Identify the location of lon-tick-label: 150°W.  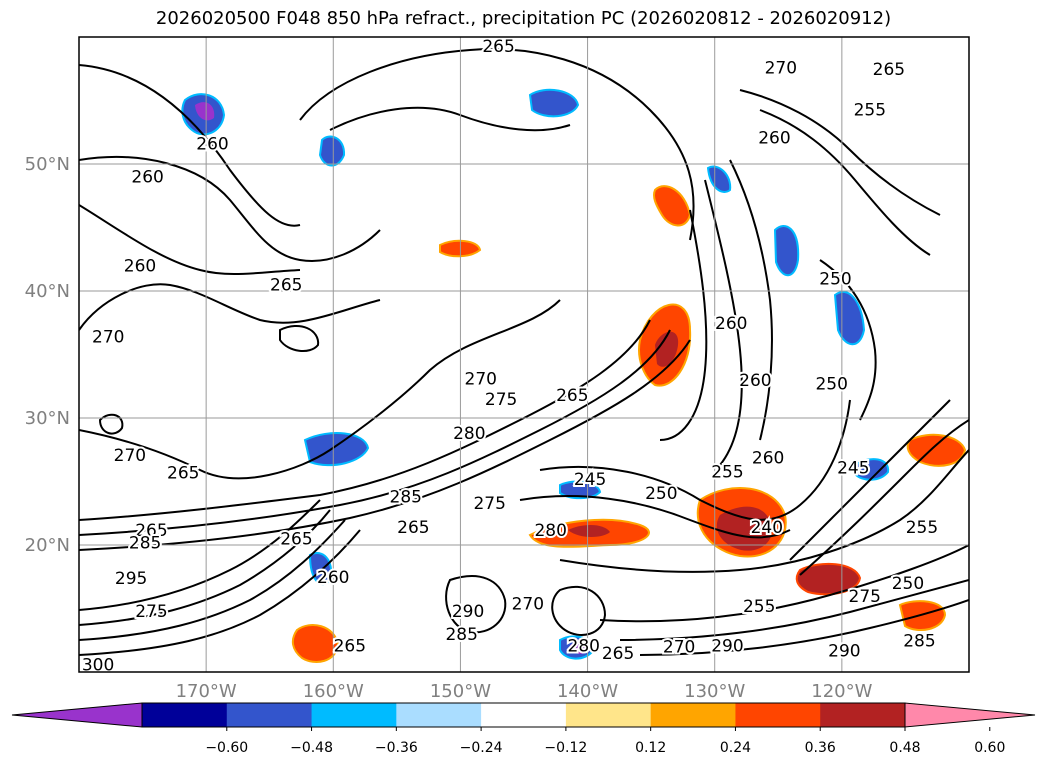
(460, 691).